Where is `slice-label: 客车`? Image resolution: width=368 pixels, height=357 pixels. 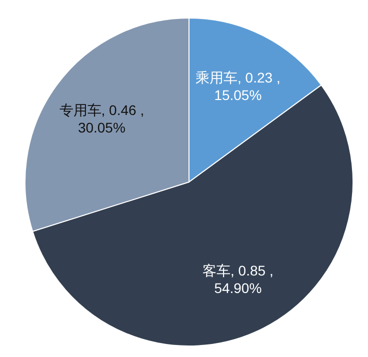
slice-label: 客车 is located at coordinates (216, 270).